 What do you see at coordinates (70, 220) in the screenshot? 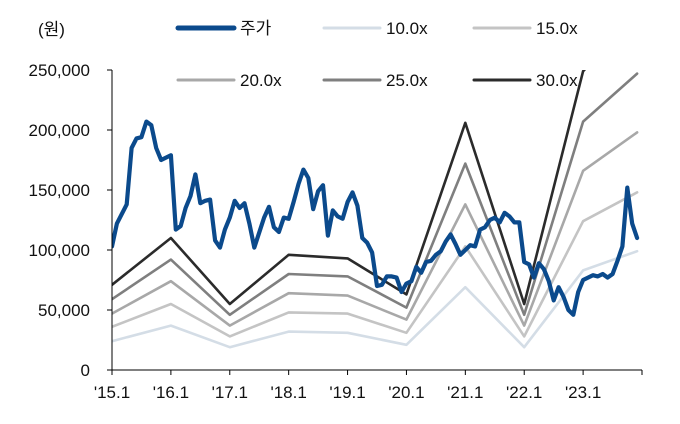
I see `y-axis-ticks: 250,000 200,000 150,000 100,000 50,000 0` at bounding box center [70, 220].